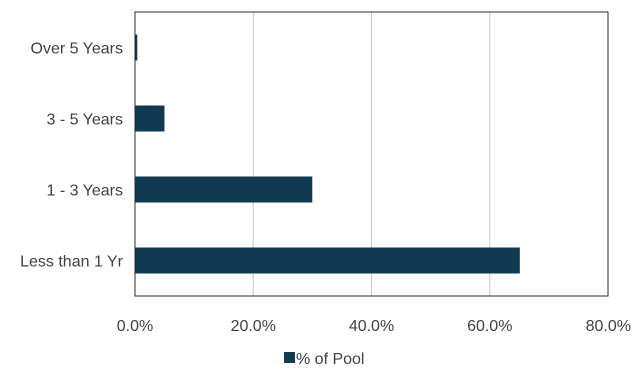 The width and height of the screenshot is (632, 374). Describe the element at coordinates (77, 49) in the screenshot. I see `category-label: Over 5 Years` at that location.